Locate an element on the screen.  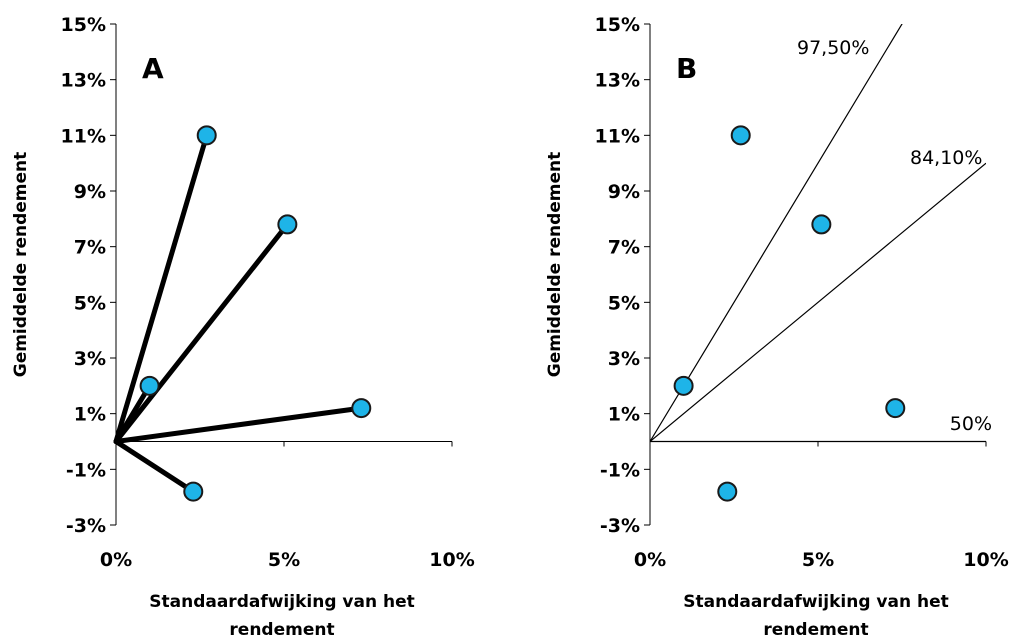
panel-letter: A is located at coordinates (153, 68).